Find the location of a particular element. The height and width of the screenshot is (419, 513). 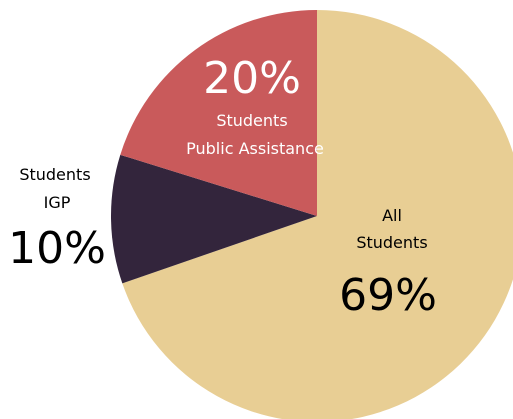

slice-label-all-students-line2: Students is located at coordinates (391, 242).